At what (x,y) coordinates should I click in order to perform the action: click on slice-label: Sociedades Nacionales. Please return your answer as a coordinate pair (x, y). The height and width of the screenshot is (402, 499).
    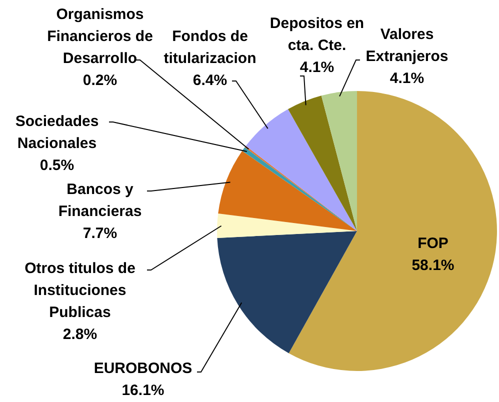
    Looking at the image, I should click on (57, 132).